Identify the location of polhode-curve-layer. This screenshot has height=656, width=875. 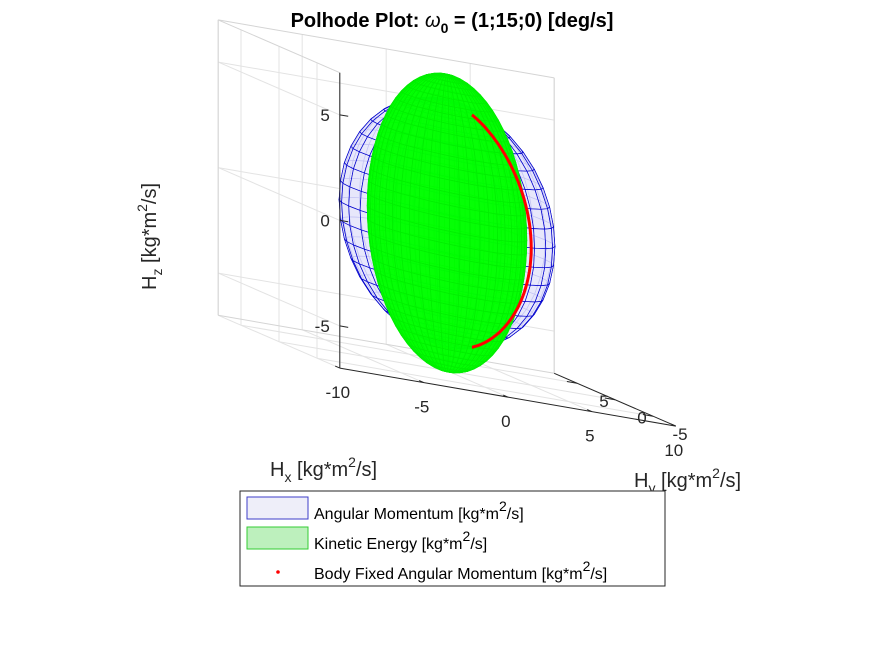
(501, 231).